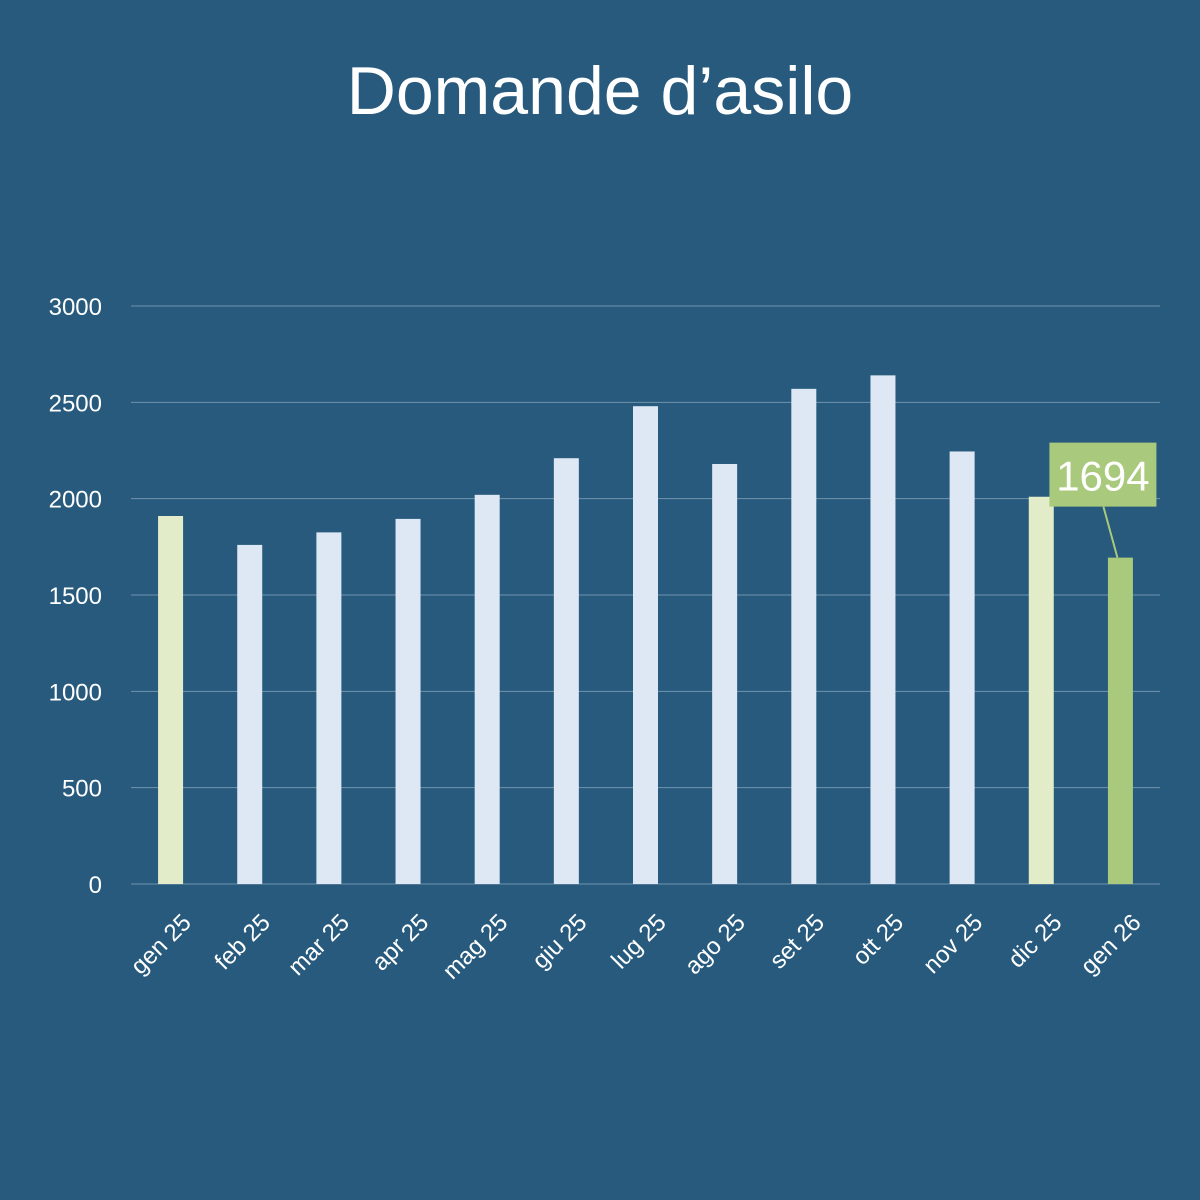  I want to click on x-tick-label: gen 25, so click(161, 944).